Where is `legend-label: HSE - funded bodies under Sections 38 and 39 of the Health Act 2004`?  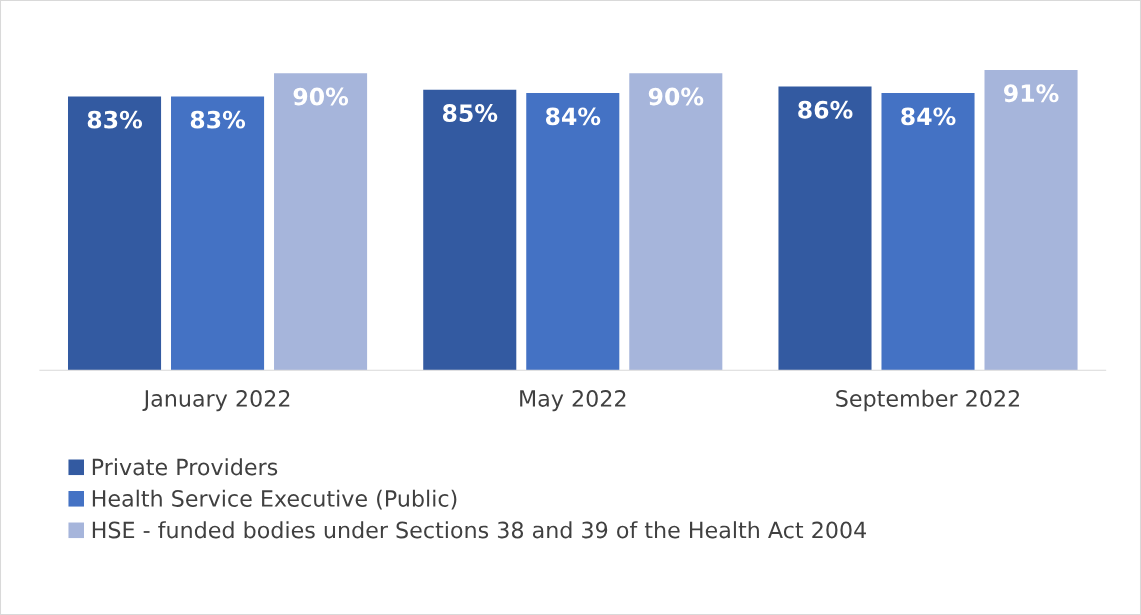 legend-label: HSE - funded bodies under Sections 38 and 39 of the Health Act 2004 is located at coordinates (479, 530).